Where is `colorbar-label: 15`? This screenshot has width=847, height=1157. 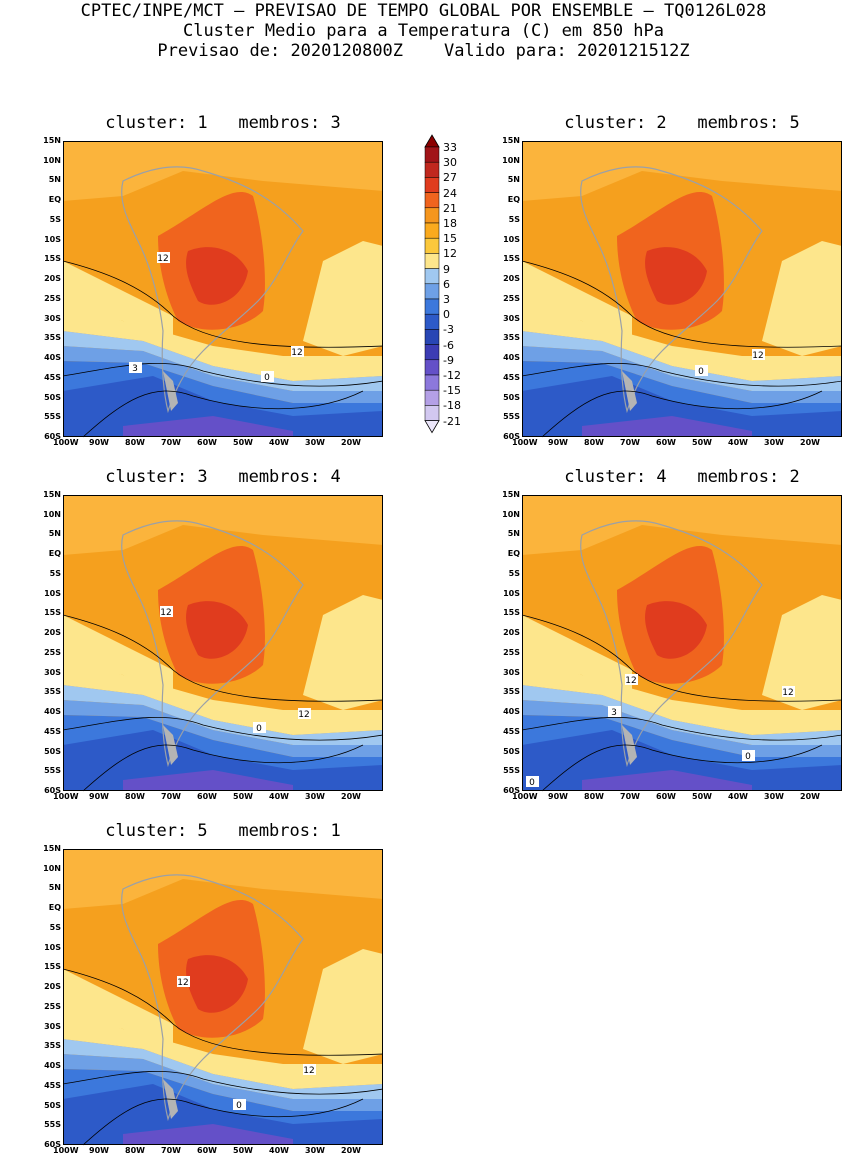 colorbar-label: 15 is located at coordinates (450, 239).